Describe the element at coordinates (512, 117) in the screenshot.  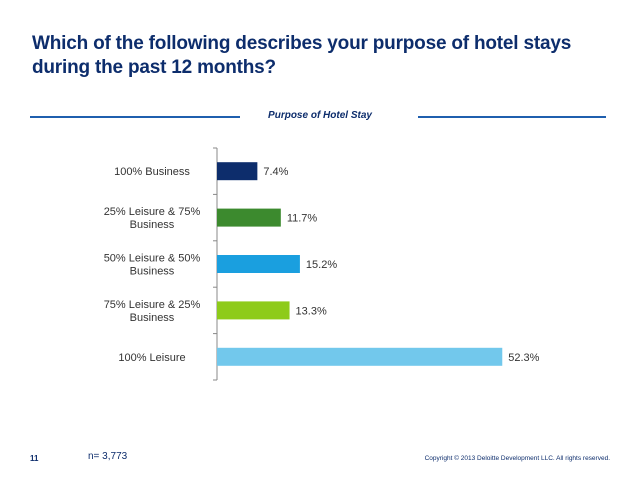
I see `title-rule-right` at that location.